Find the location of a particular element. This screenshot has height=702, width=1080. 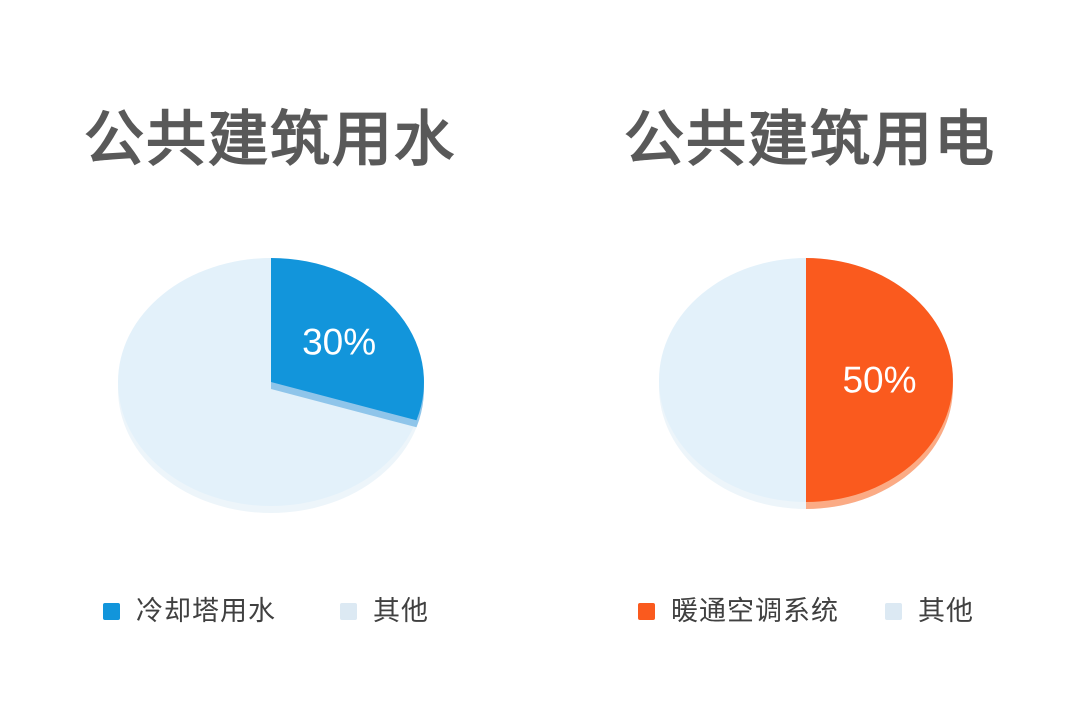

pie-percent-label: 50% is located at coordinates (879, 380).